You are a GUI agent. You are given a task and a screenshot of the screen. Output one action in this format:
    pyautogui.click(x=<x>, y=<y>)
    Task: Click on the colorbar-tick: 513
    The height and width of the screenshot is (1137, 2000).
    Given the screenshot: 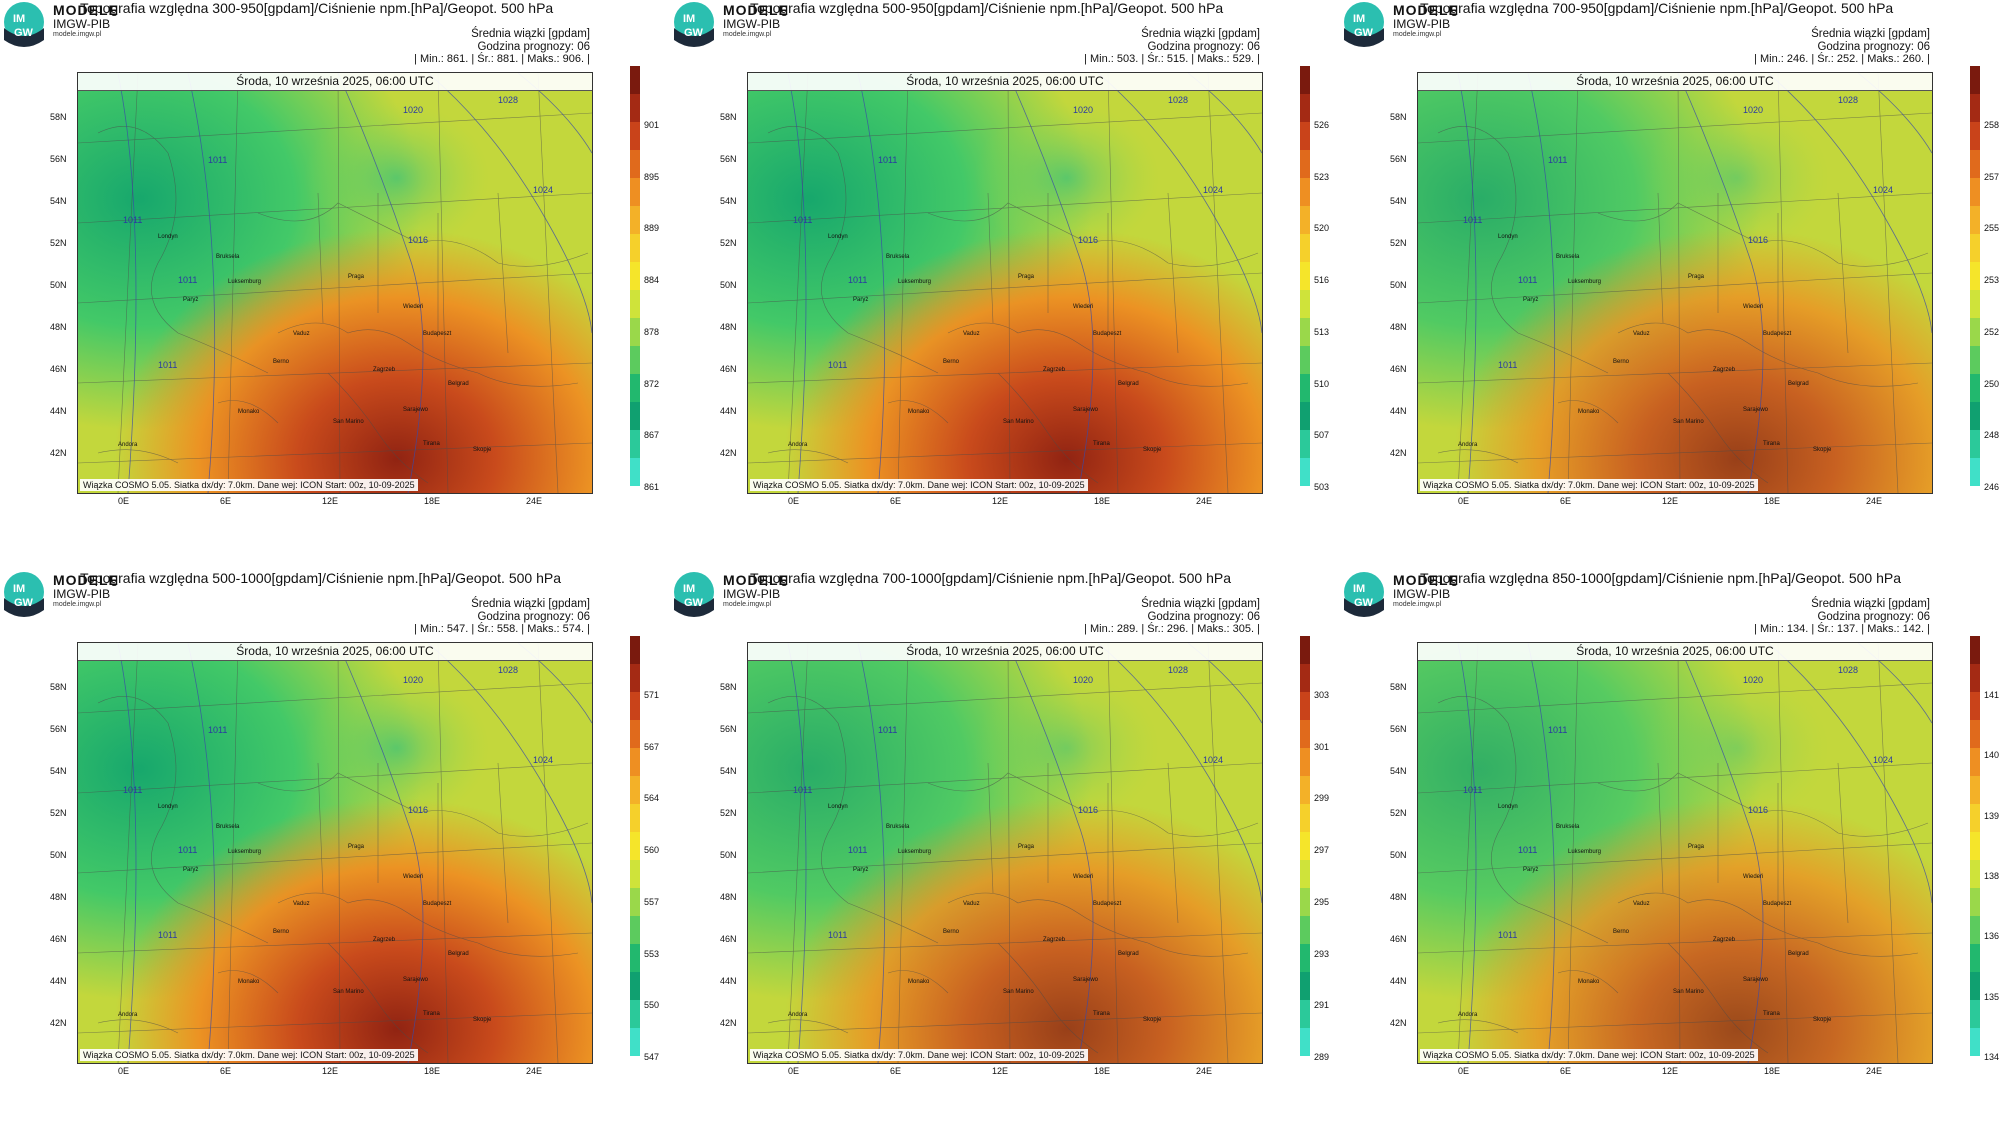 What is the action you would take?
    pyautogui.click(x=1322, y=331)
    